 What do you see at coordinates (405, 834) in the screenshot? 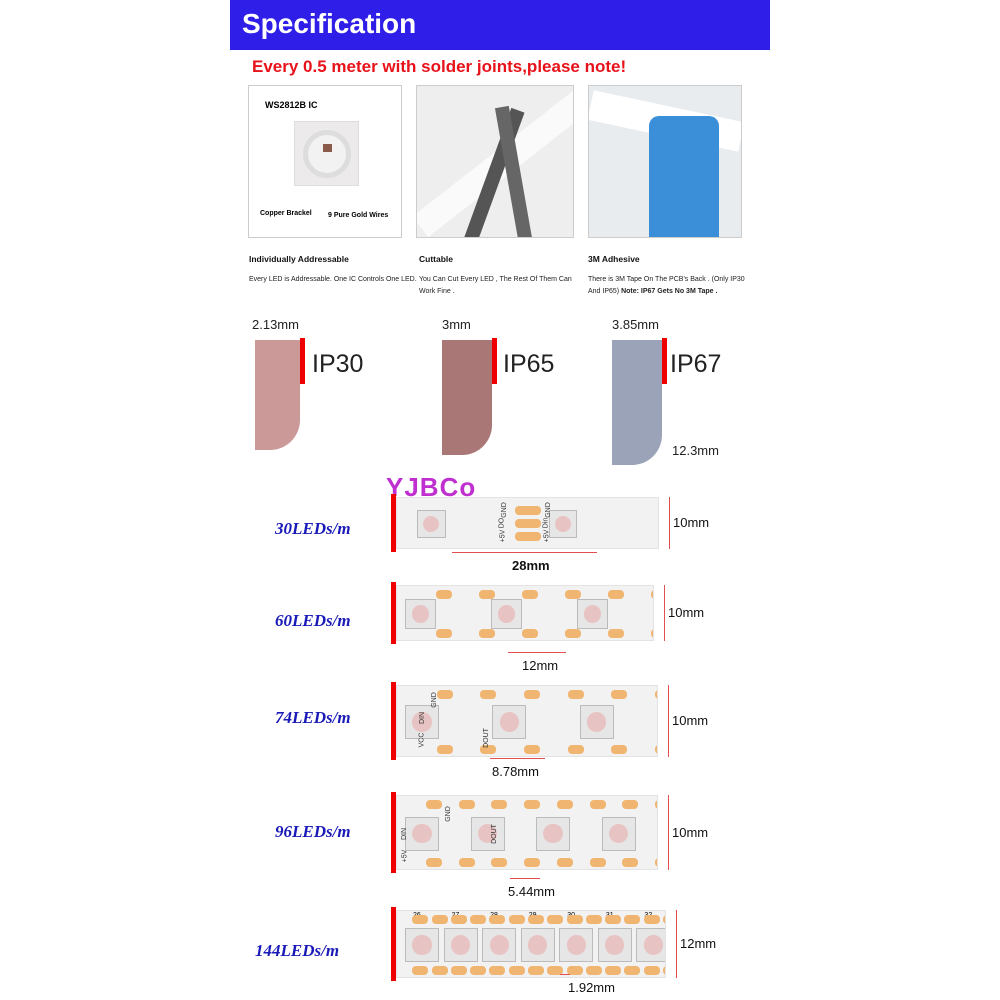
I see `pad-label: DIN` at bounding box center [405, 834].